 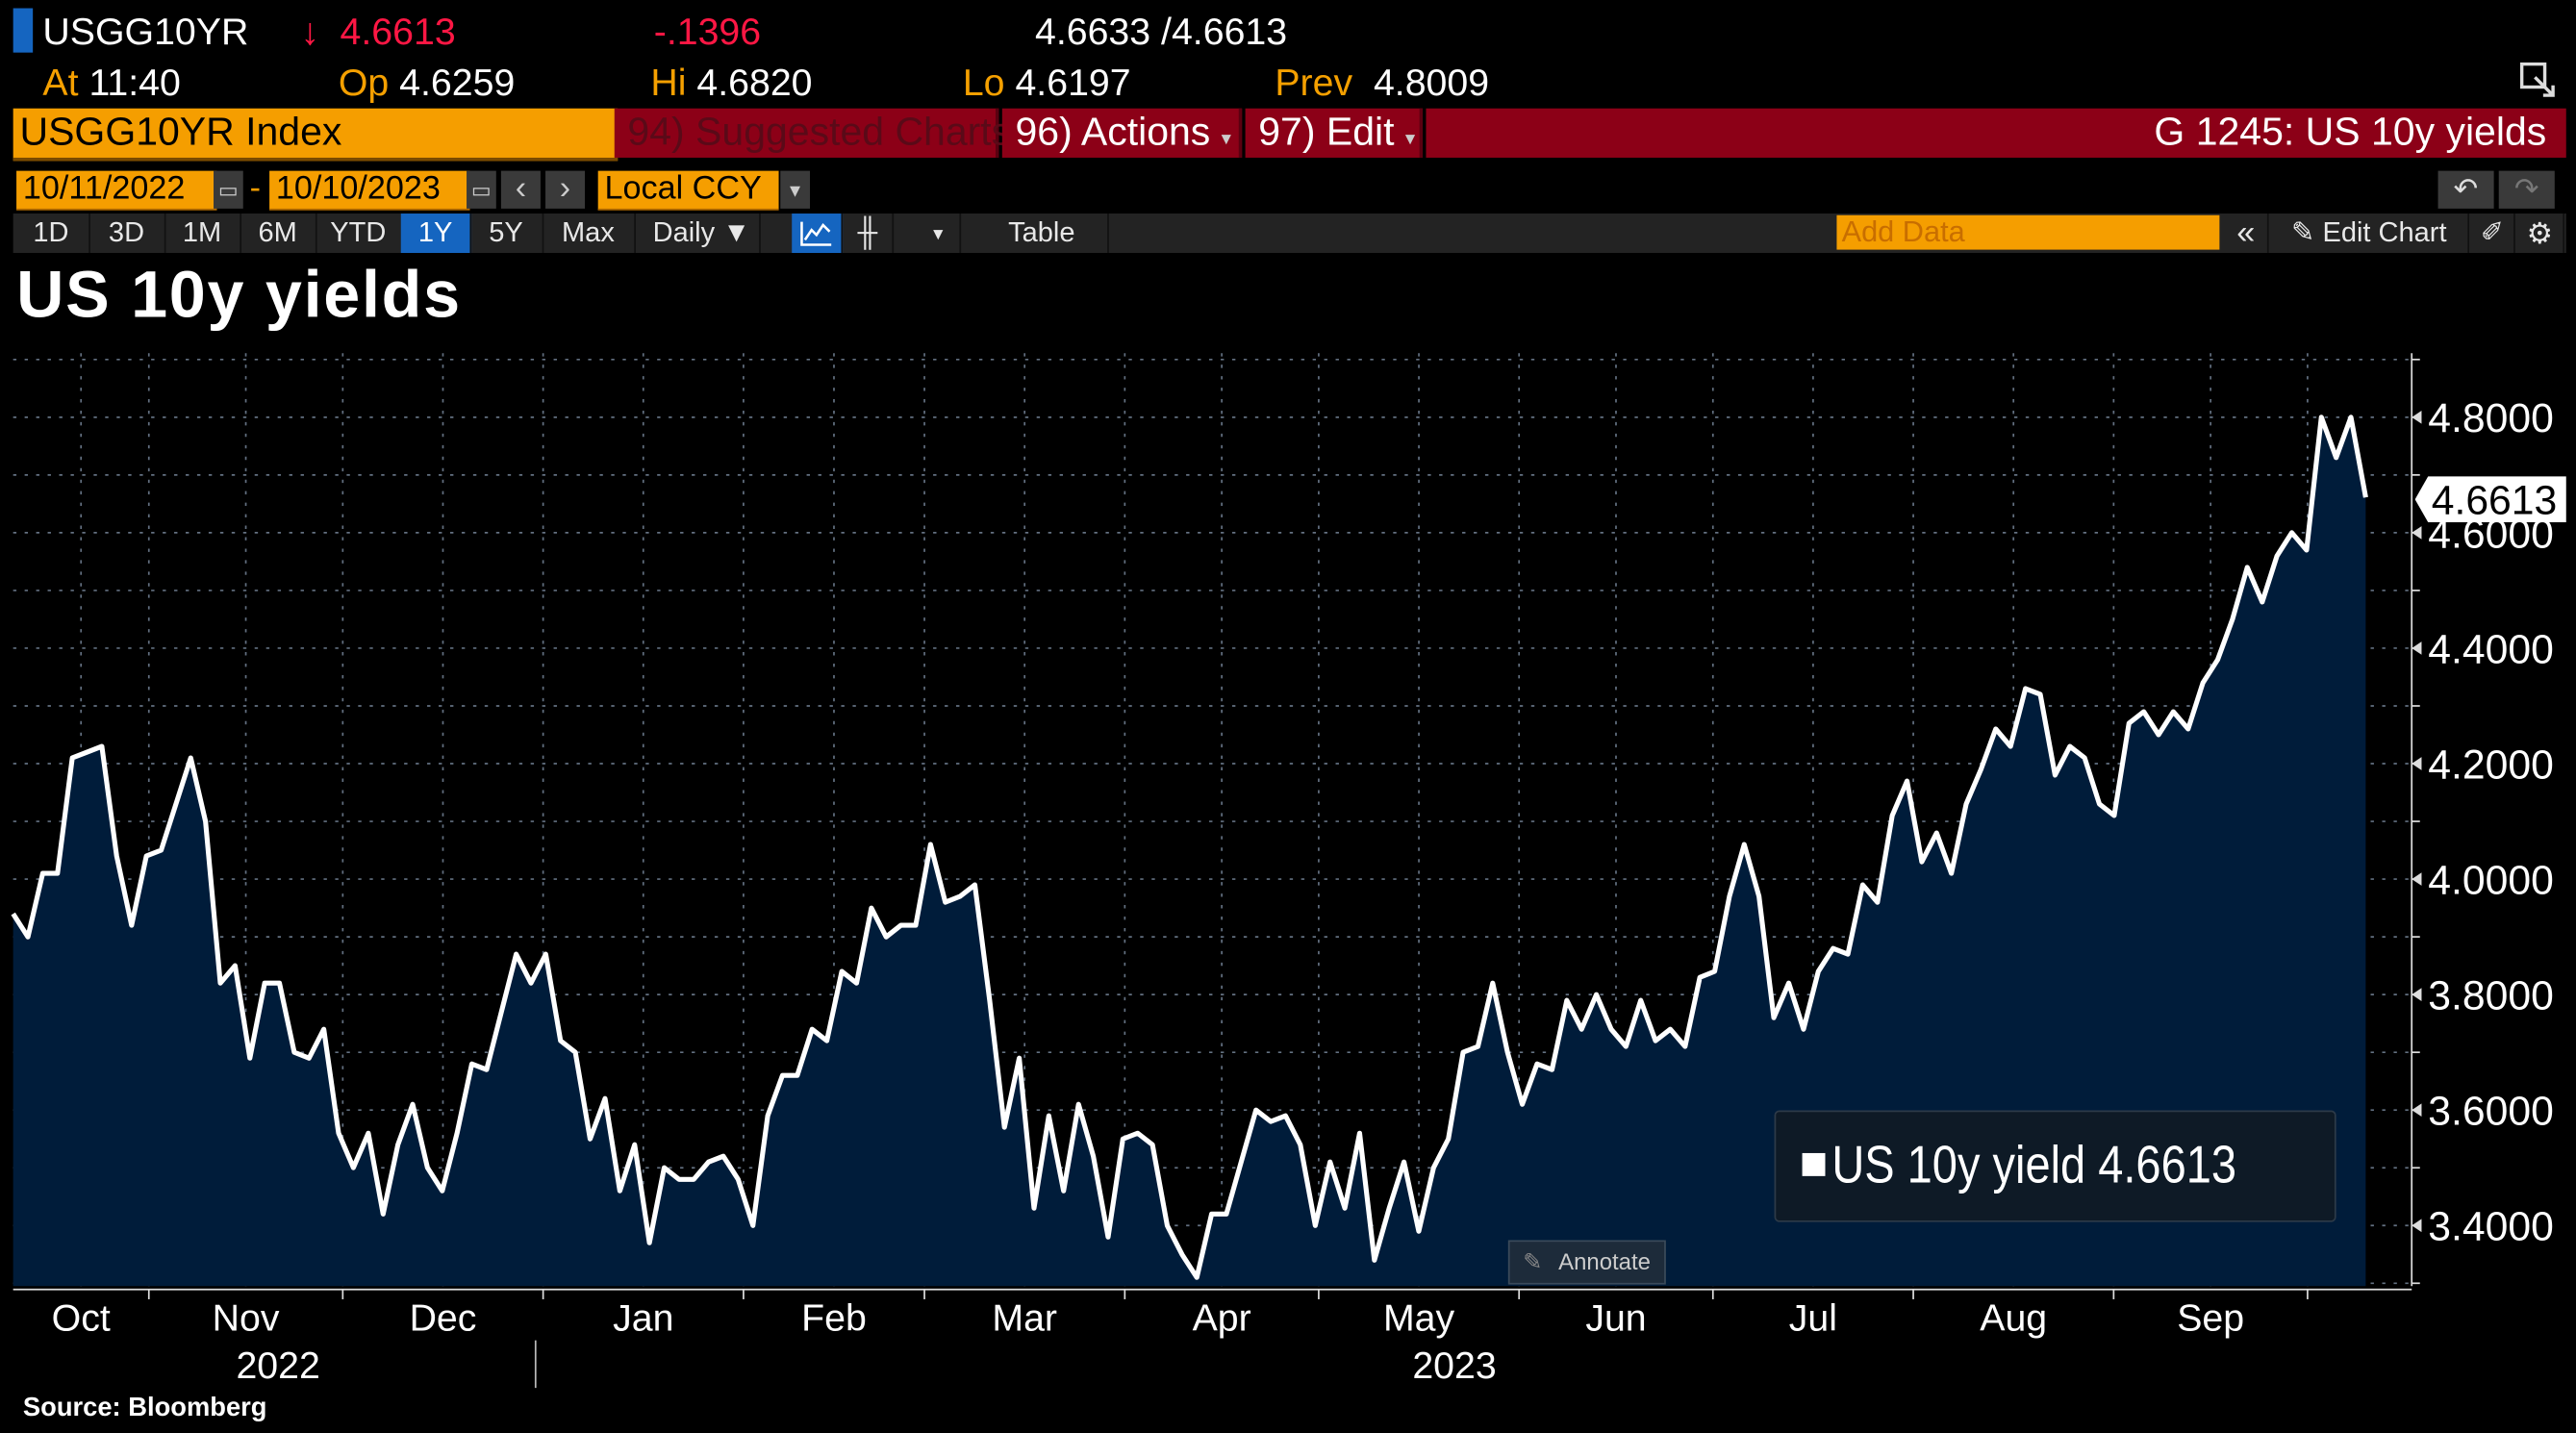 I want to click on high-label: Hi, so click(x=669, y=82).